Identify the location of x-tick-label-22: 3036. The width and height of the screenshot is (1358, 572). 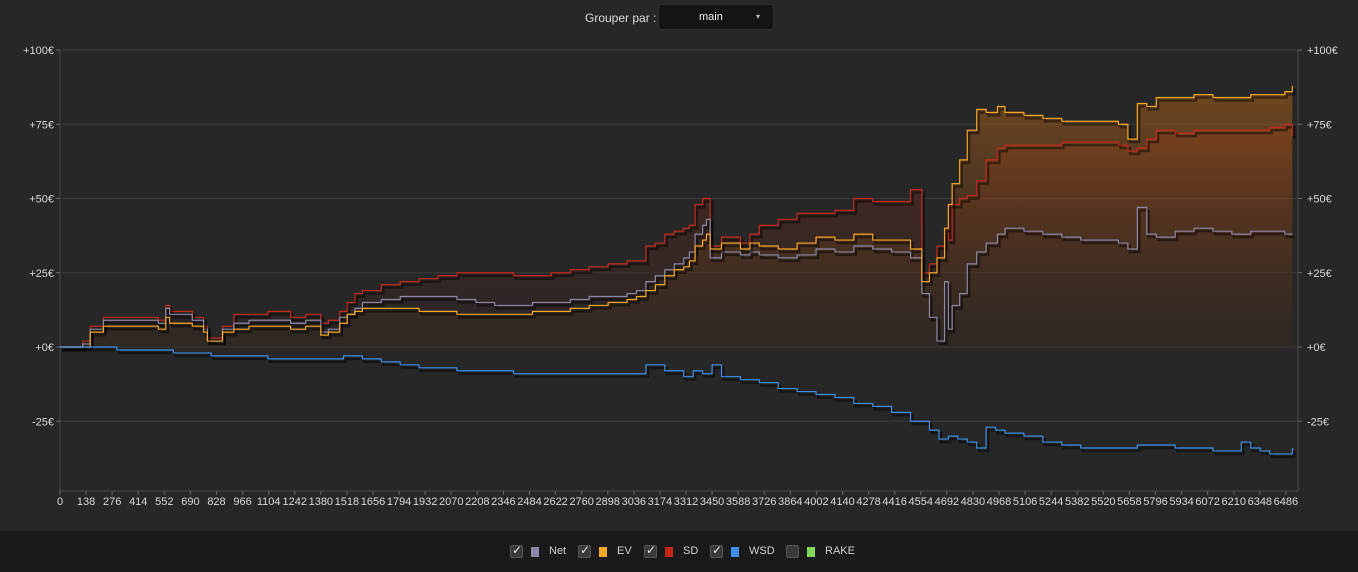
(634, 502).